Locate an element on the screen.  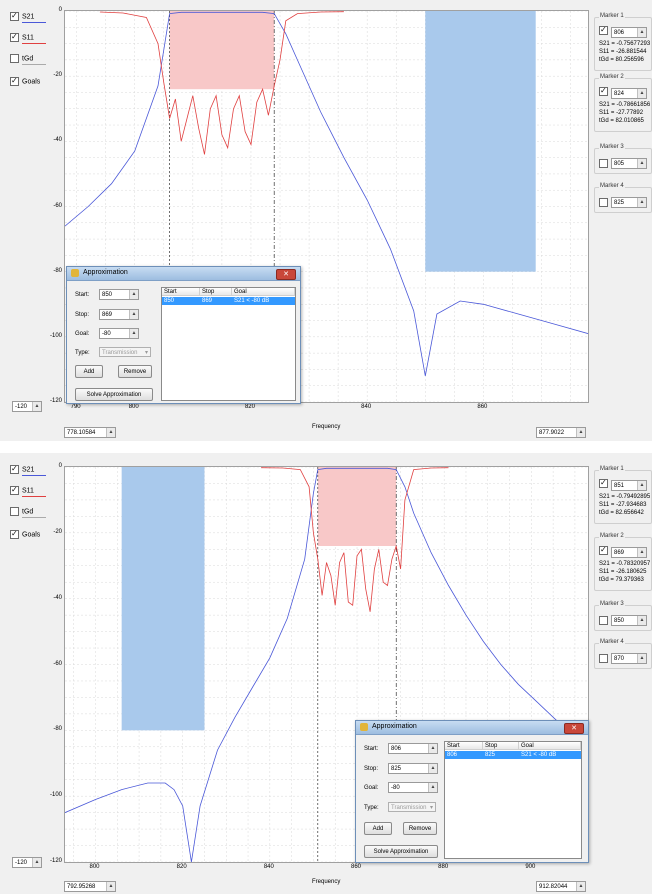
x-min-spinner: 792.95268 ▲ is located at coordinates (90, 886).